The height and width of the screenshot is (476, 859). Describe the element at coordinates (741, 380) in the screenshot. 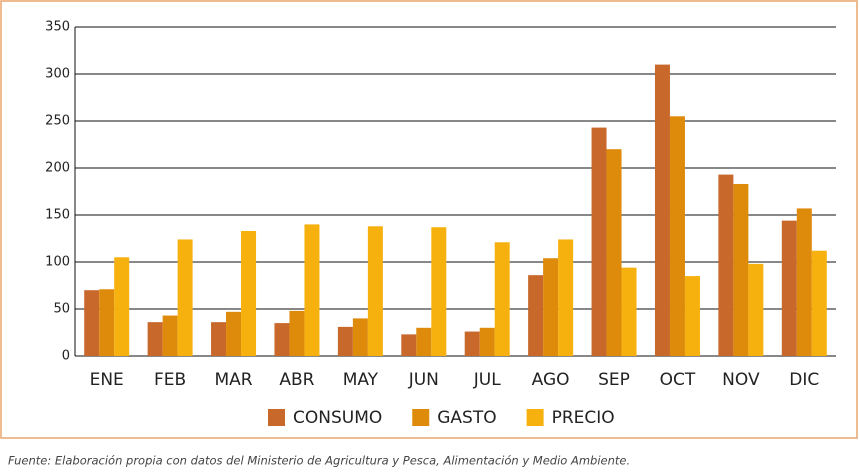

I see `x-tick-label: NOV` at that location.